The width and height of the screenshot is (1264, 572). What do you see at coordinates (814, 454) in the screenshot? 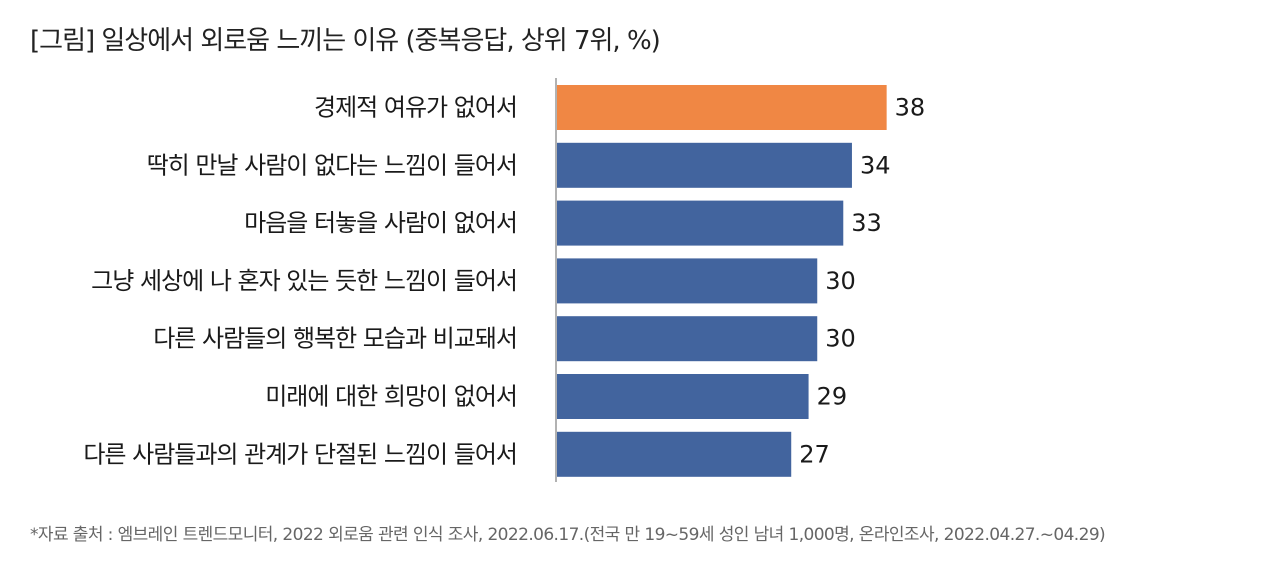
I see `value-label-7: 27` at bounding box center [814, 454].